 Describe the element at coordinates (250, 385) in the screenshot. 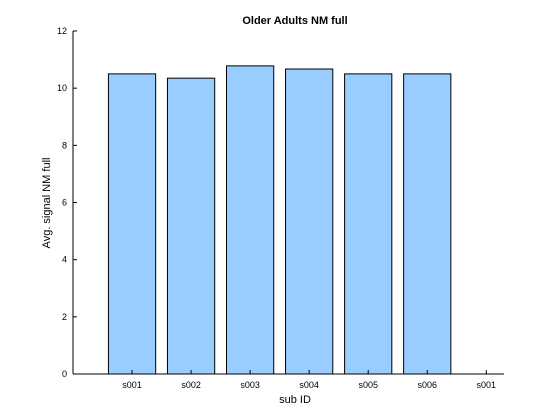

I see `x-tick-label: s003` at that location.